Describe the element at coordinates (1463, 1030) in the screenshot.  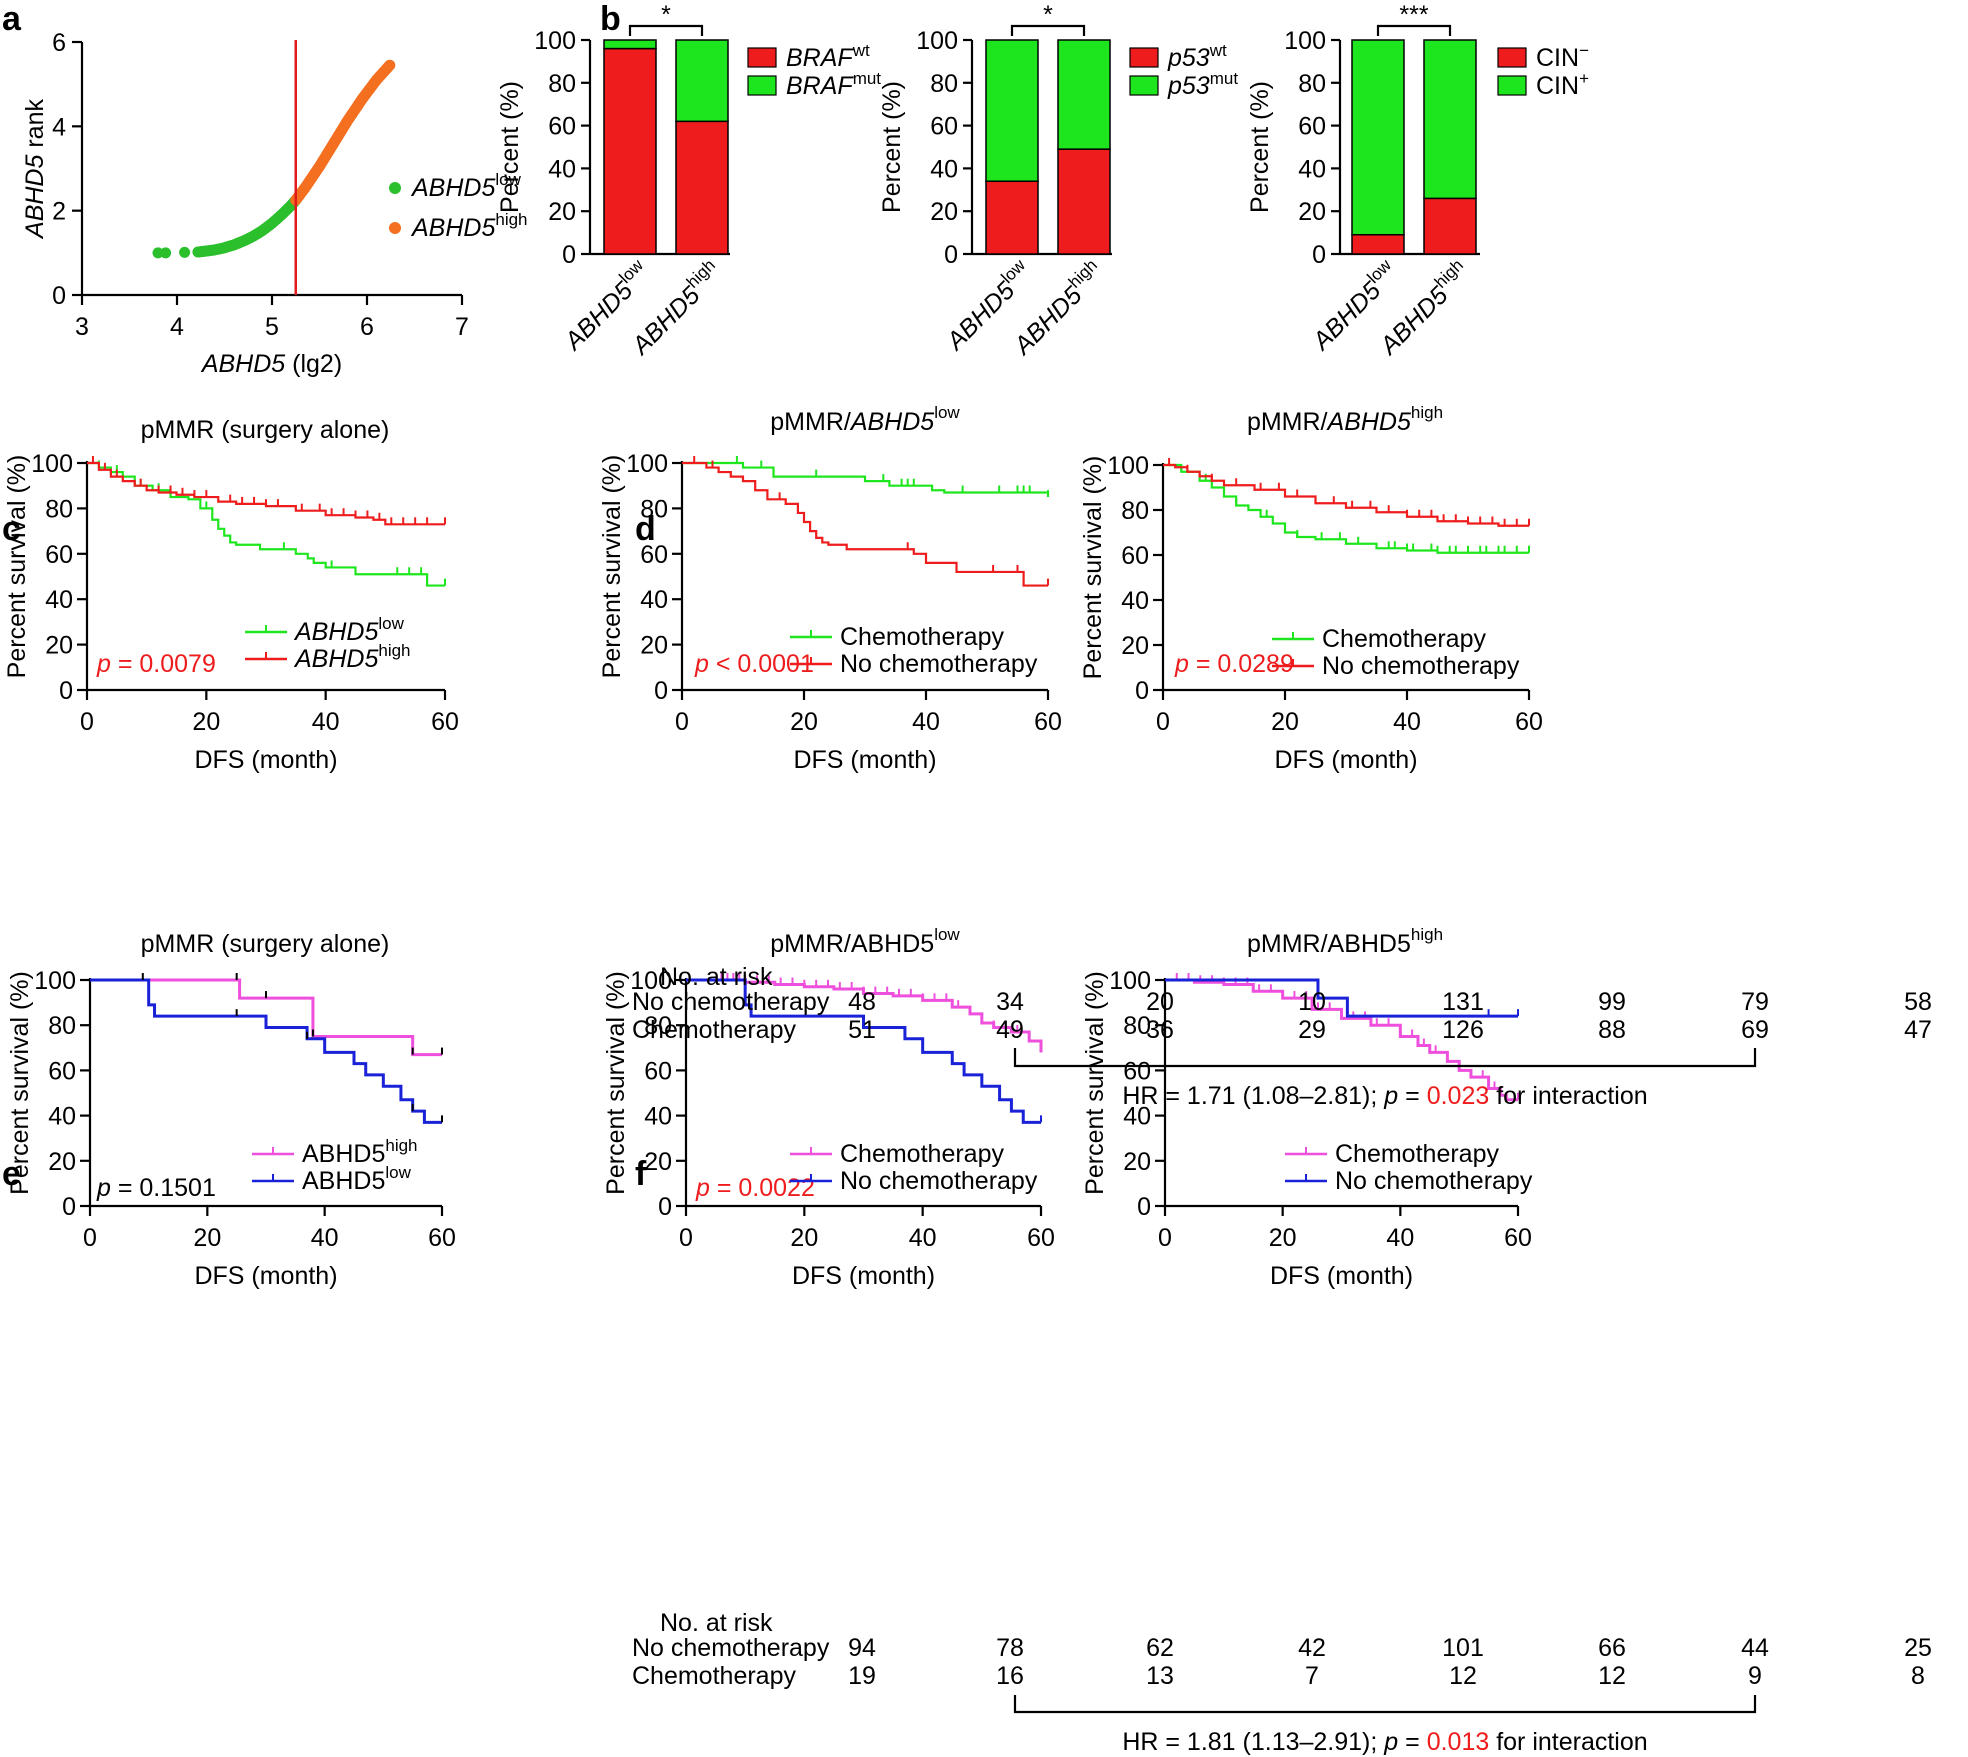
I see `risk-cell-chemo: 126` at that location.